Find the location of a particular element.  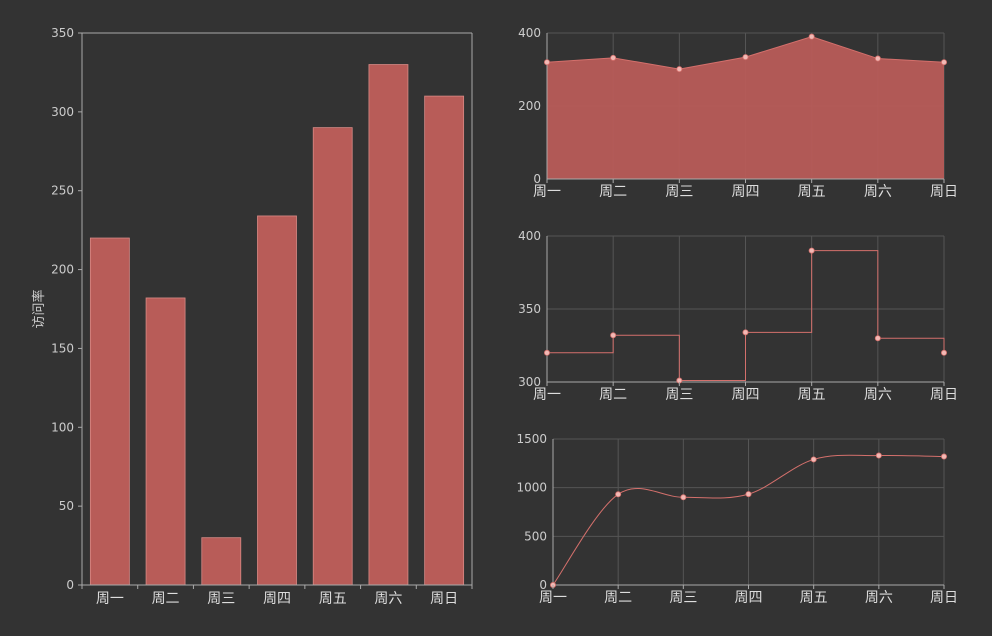

y-tick-label: 150 is located at coordinates (62, 348).